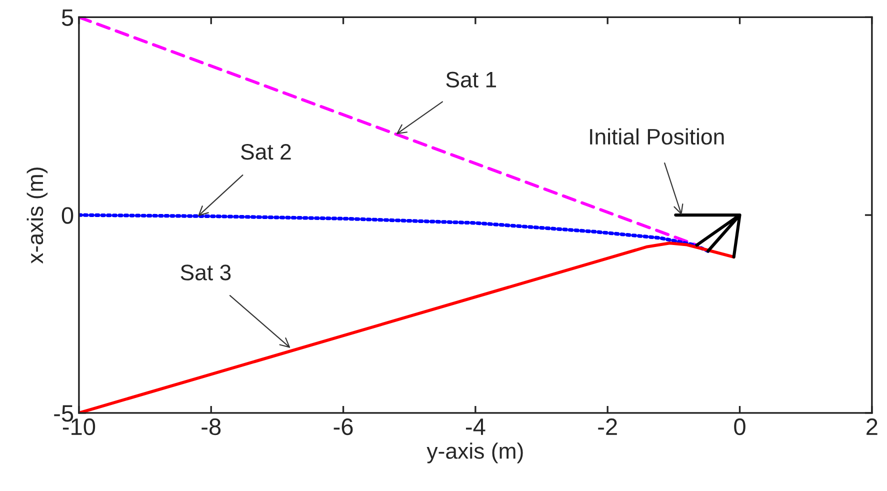 Image resolution: width=887 pixels, height=491 pixels. Describe the element at coordinates (68, 215) in the screenshot. I see `y-tick-label: 0` at that location.